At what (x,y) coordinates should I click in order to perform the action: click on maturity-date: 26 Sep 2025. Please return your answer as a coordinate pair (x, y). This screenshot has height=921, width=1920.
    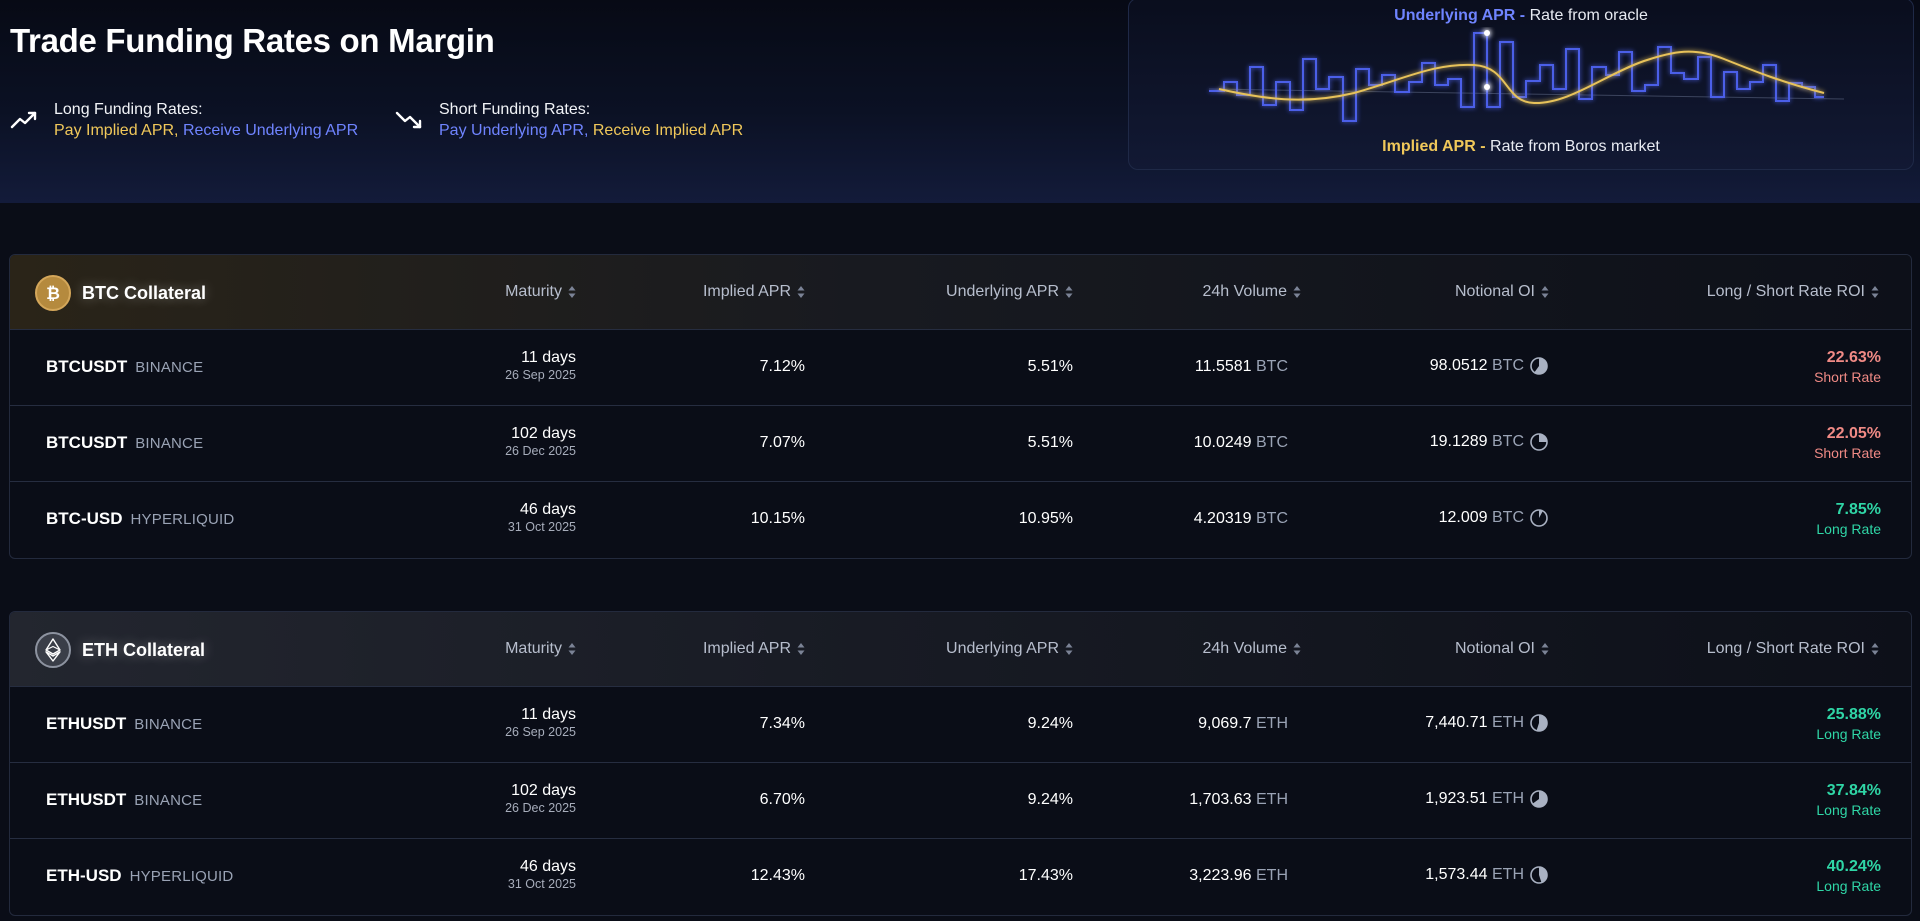
    Looking at the image, I should click on (540, 732).